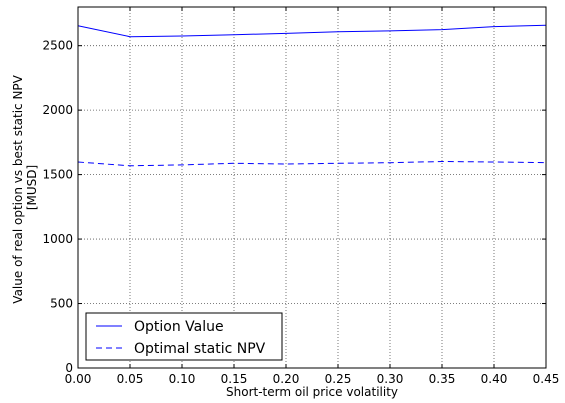 The width and height of the screenshot is (565, 403). Describe the element at coordinates (338, 379) in the screenshot. I see `x-tick-label: 0.25` at that location.